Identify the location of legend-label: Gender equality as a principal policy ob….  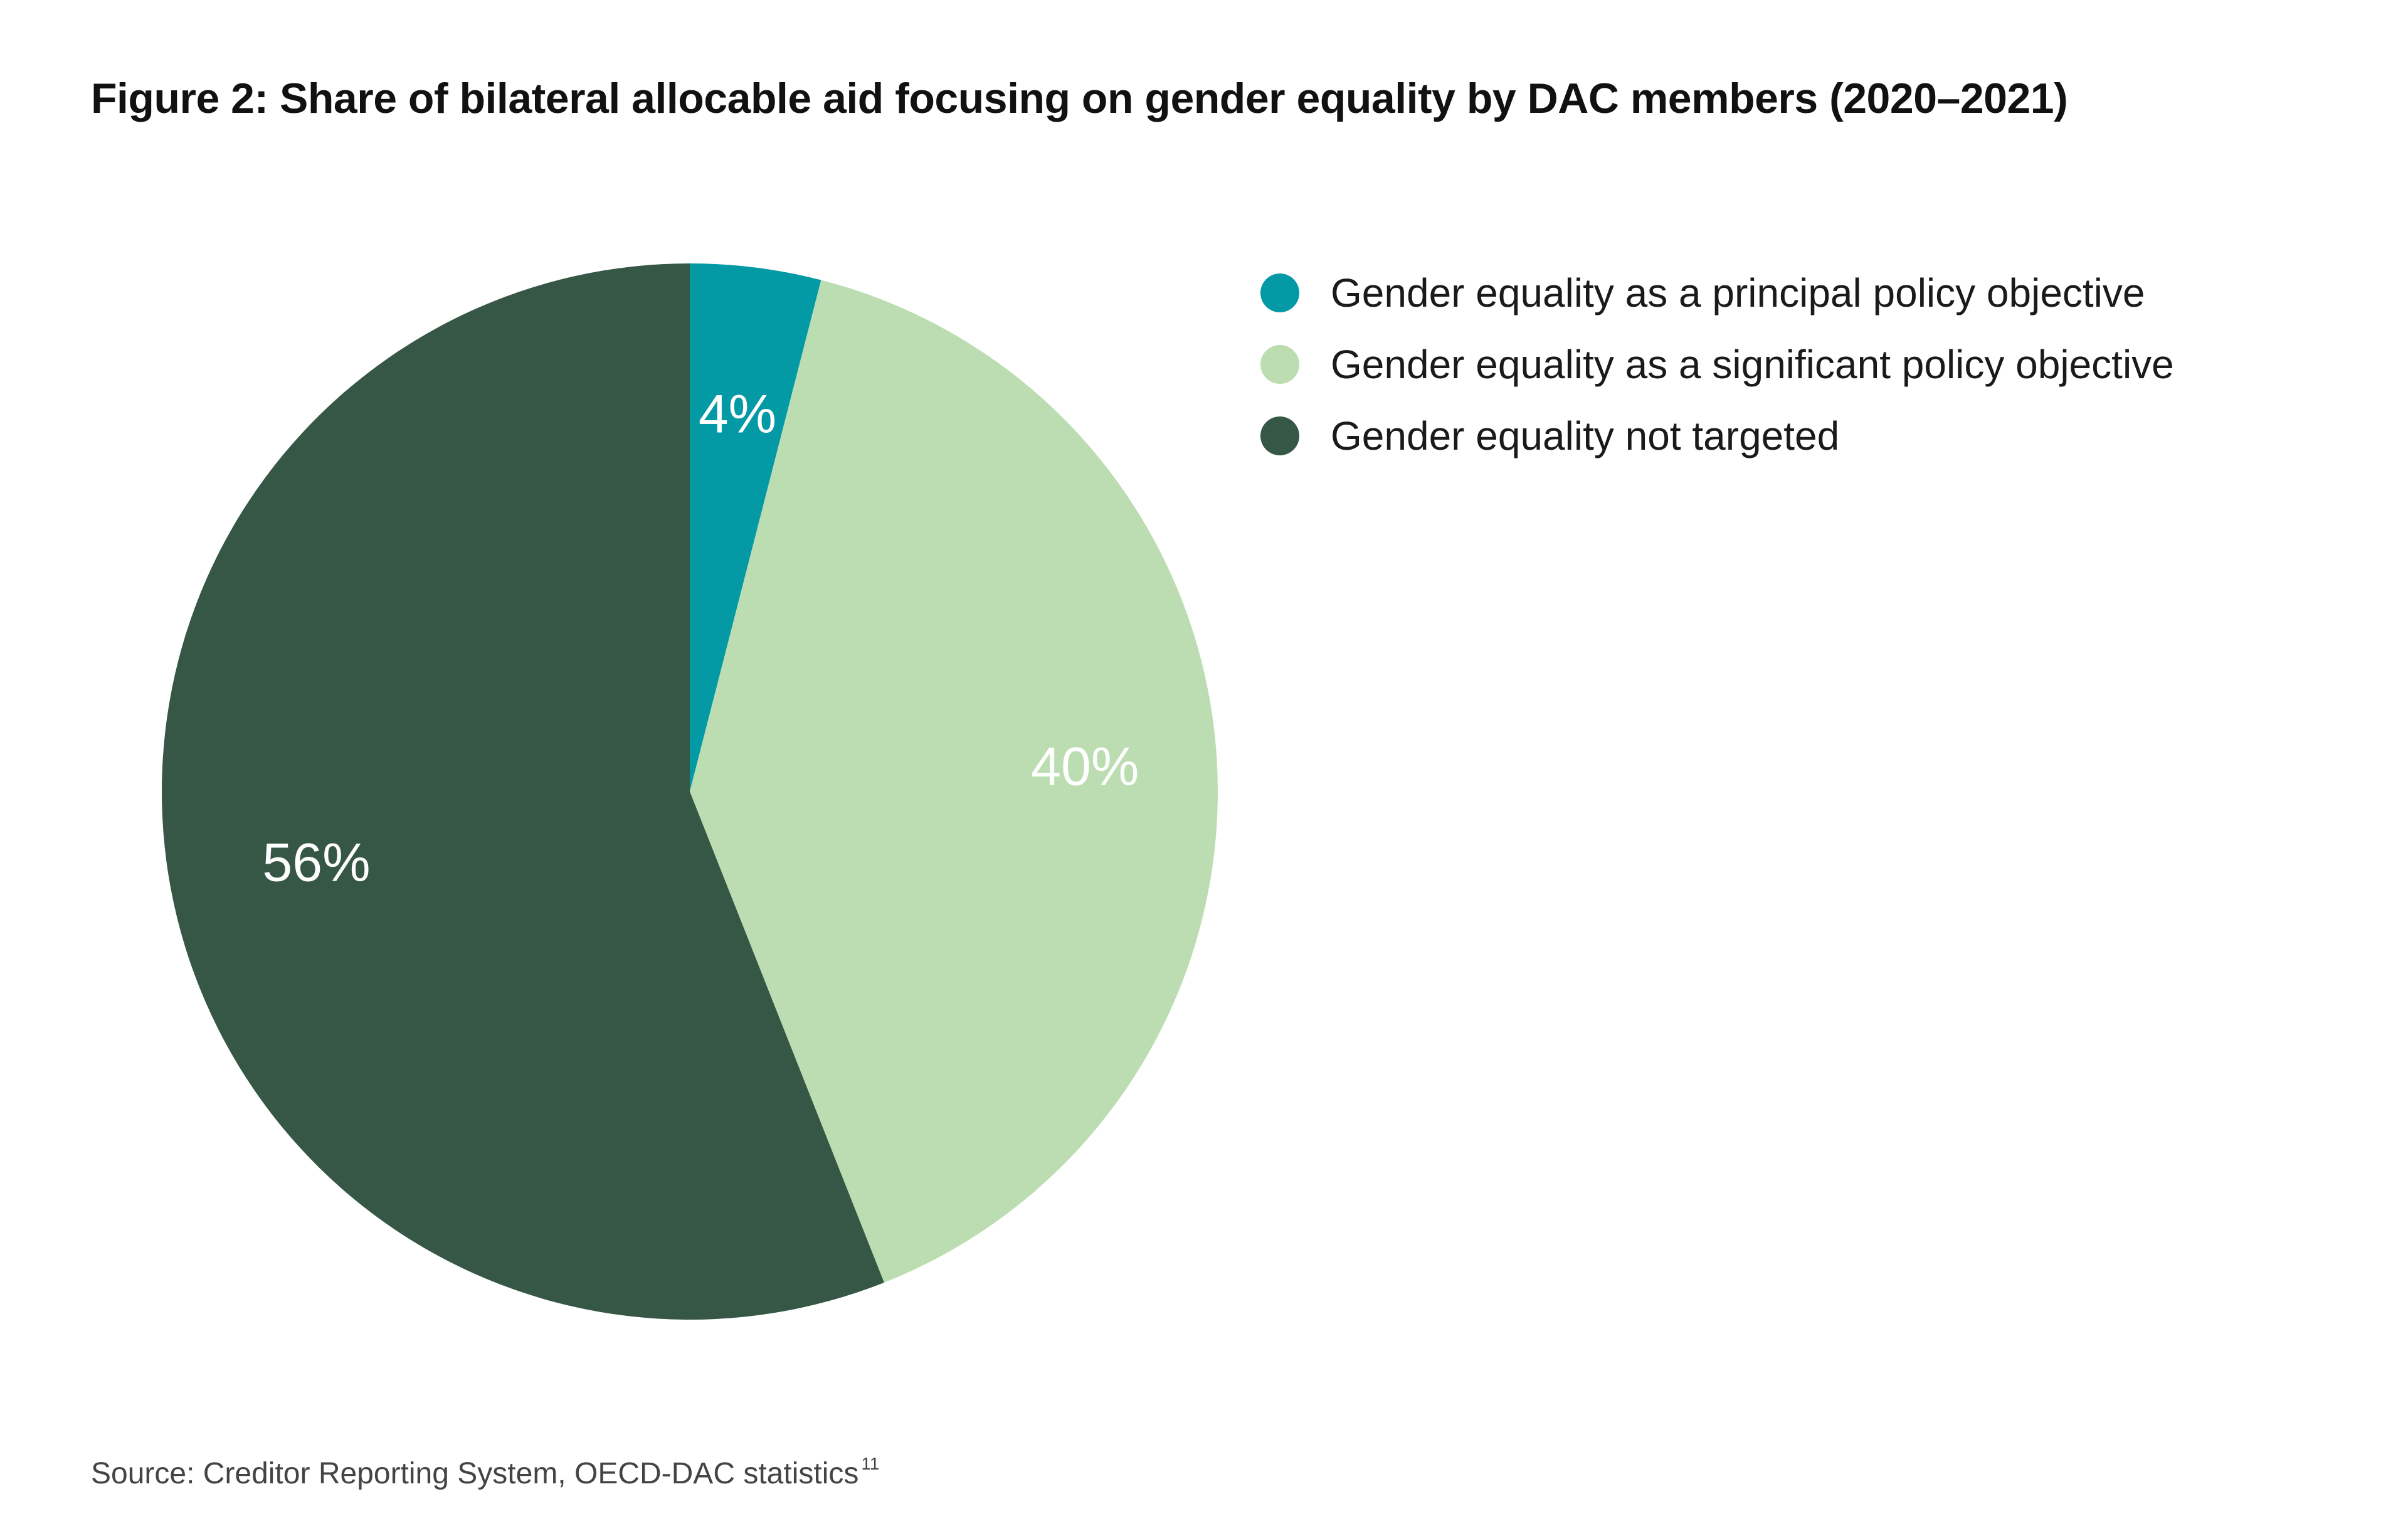
(1738, 292).